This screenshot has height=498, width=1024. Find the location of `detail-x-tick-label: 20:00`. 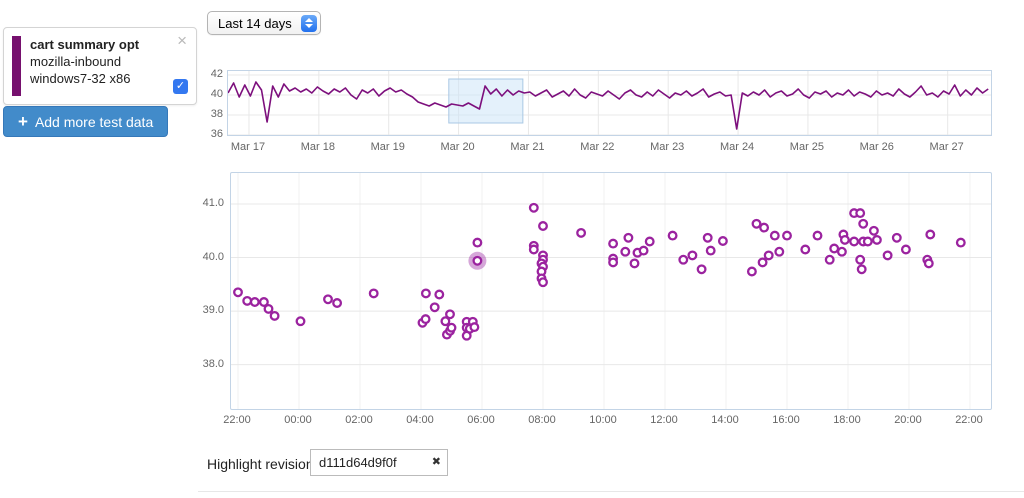

detail-x-tick-label: 20:00 is located at coordinates (908, 420).